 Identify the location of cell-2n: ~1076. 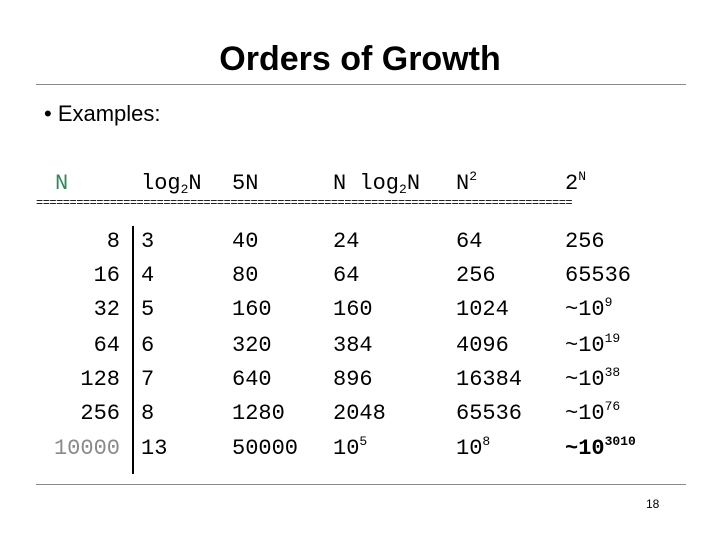
(593, 412).